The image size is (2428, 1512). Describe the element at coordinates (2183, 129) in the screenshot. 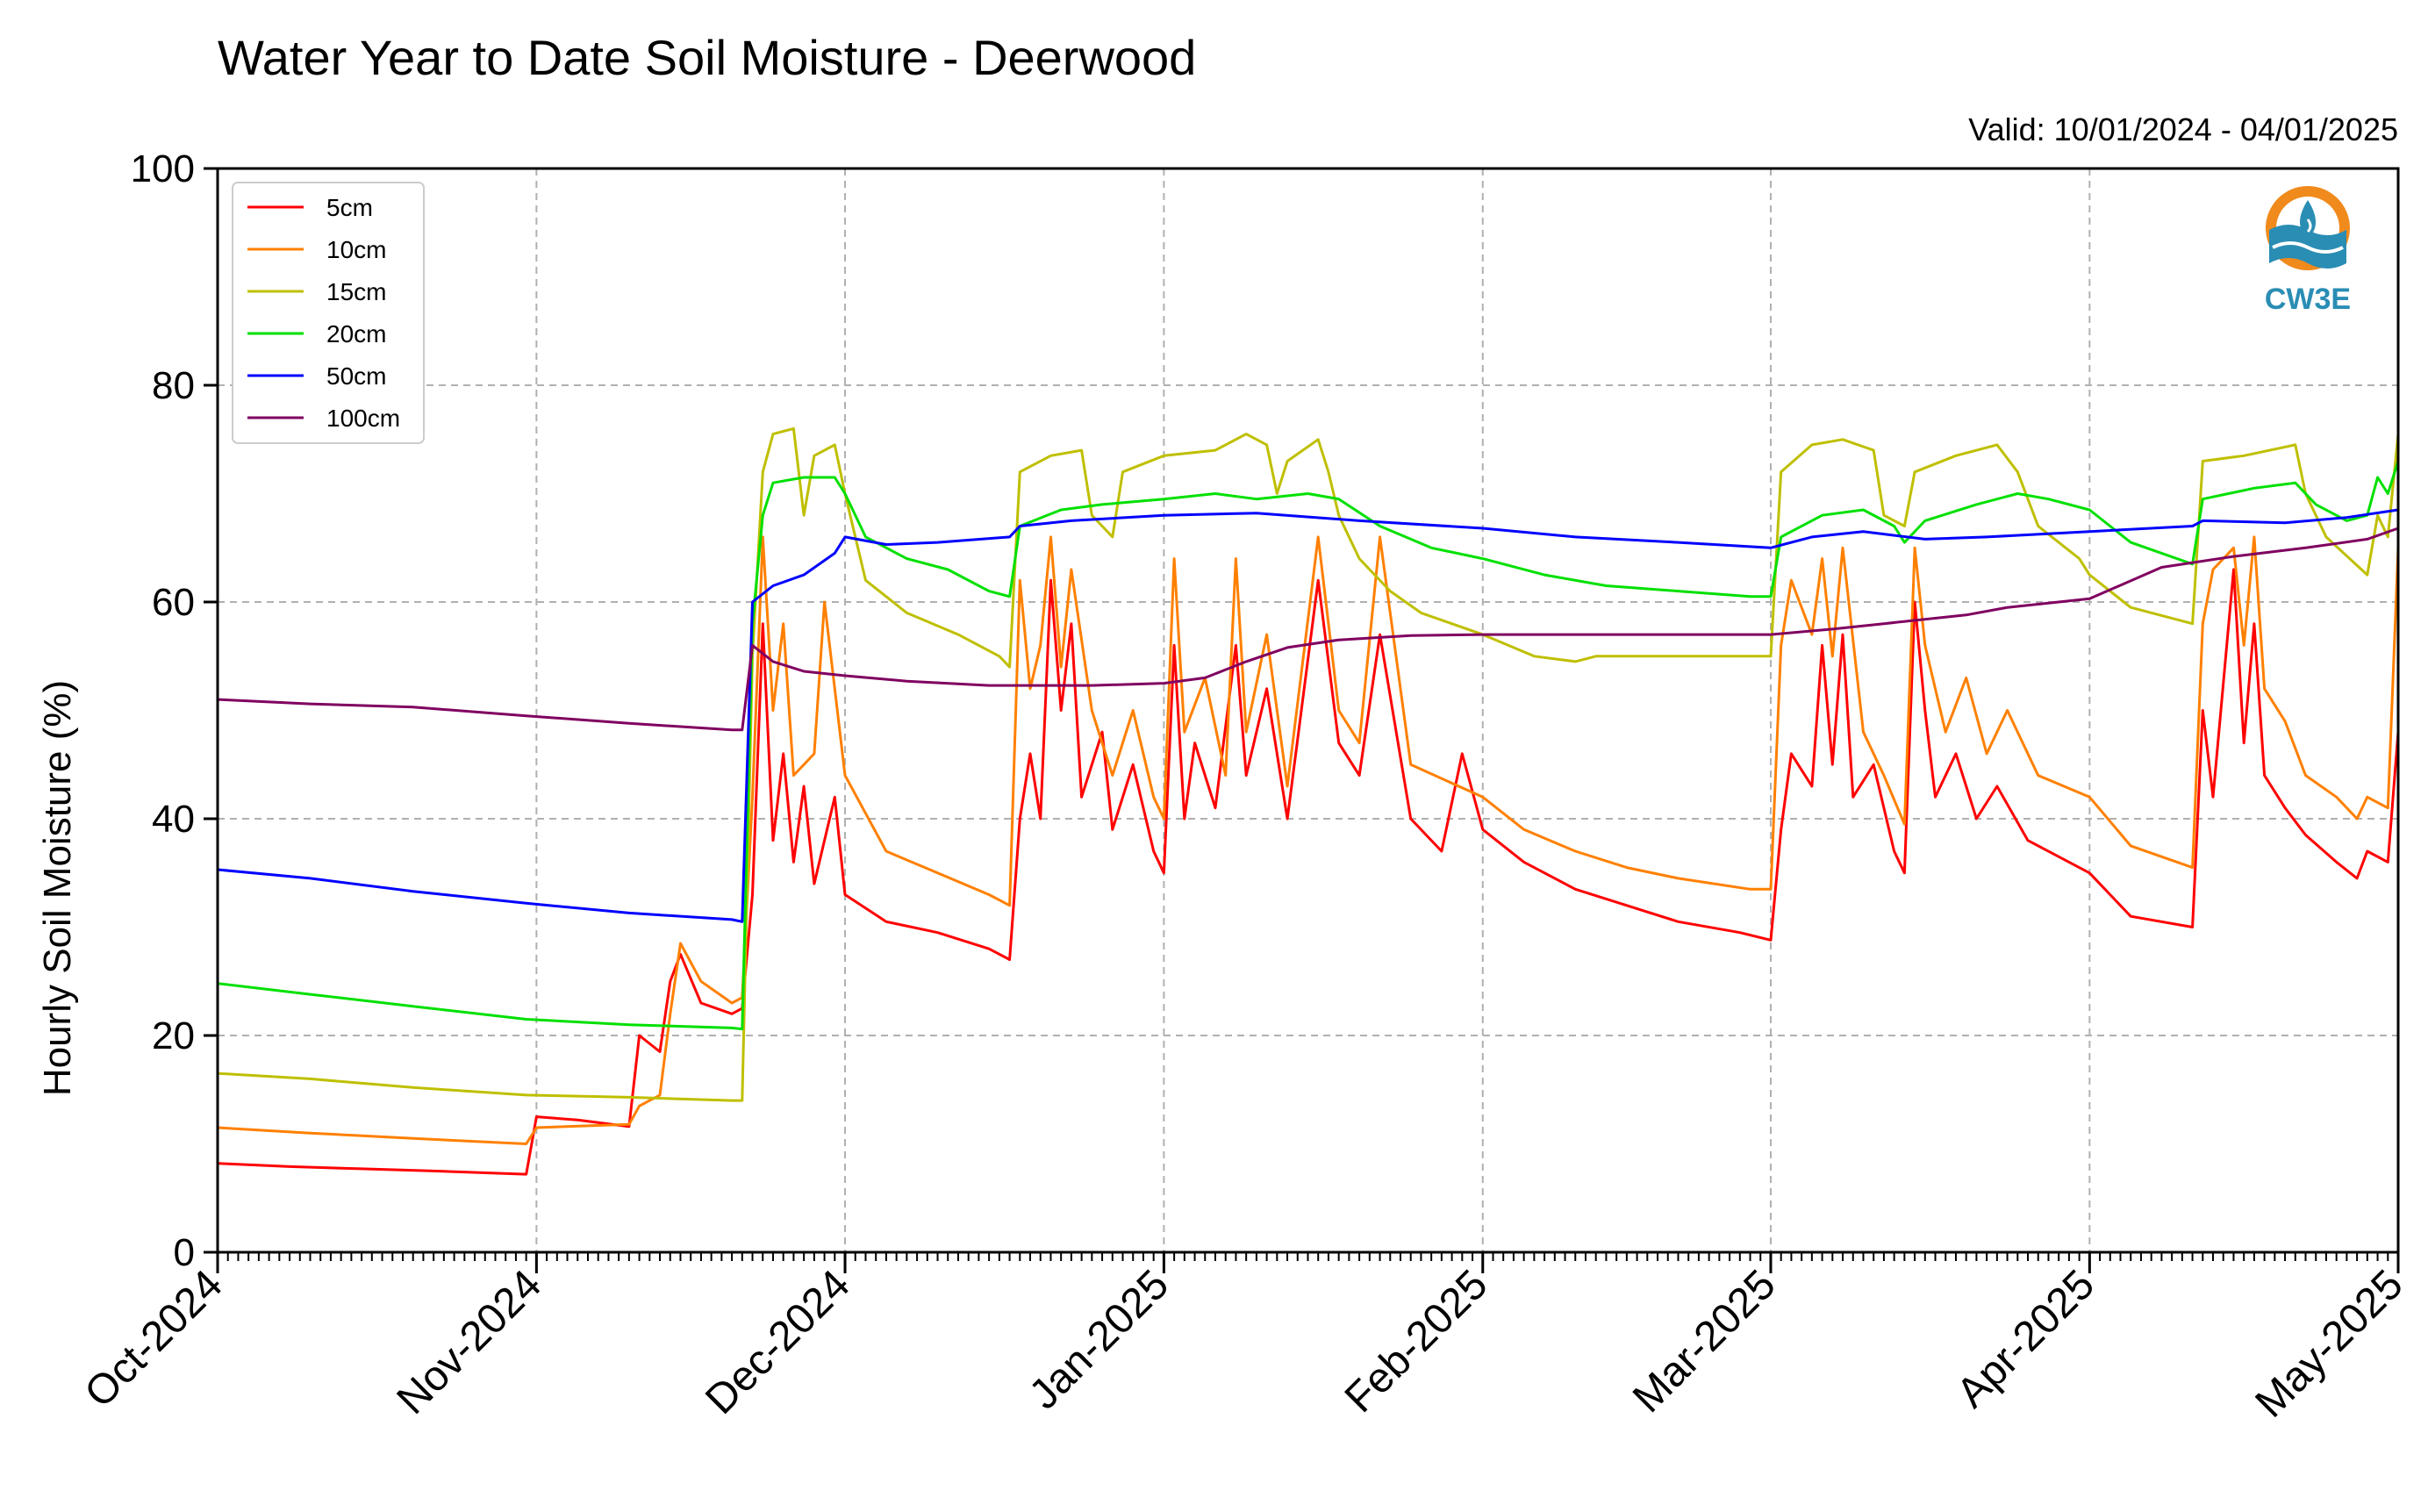

I see `chart-subtitle: Valid: 10/01/2024 - 04/01/2025` at that location.